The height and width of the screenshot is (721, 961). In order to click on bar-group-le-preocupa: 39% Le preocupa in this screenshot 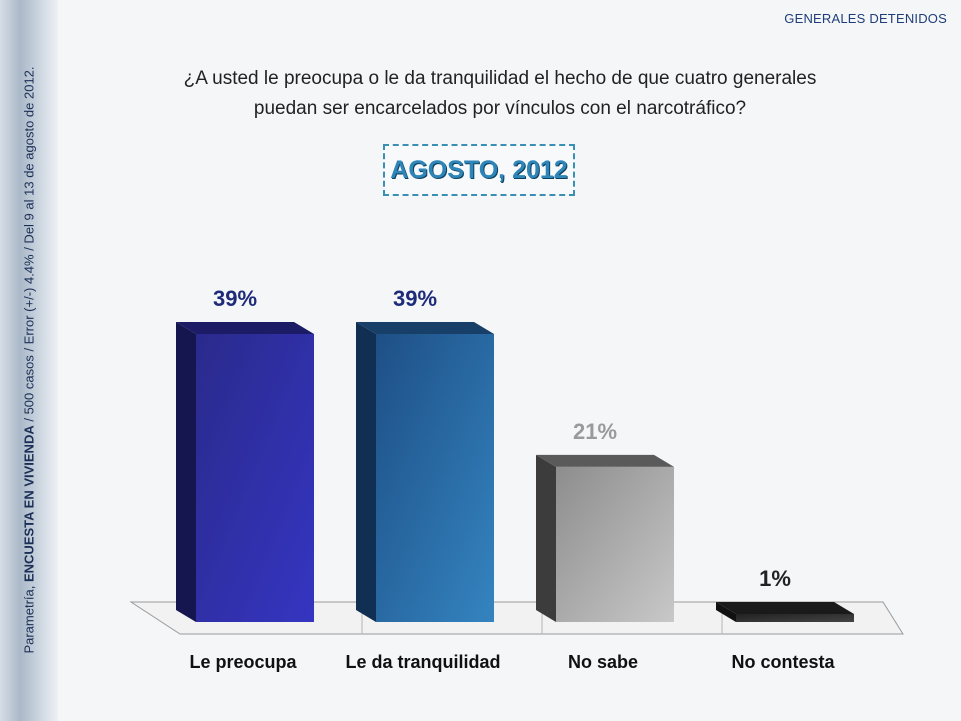, I will do `click(245, 479)`.